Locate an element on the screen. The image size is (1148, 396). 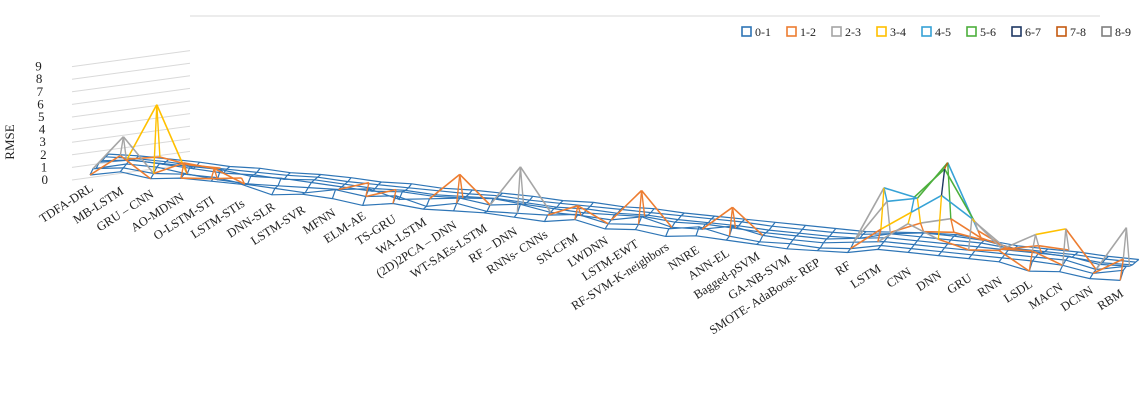
legend-label: 1-2 is located at coordinates (808, 32).